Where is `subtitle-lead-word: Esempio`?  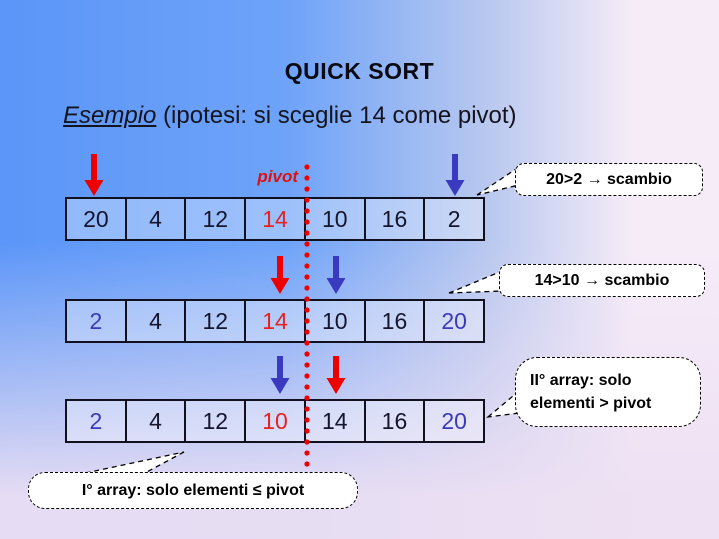 subtitle-lead-word: Esempio is located at coordinates (110, 115).